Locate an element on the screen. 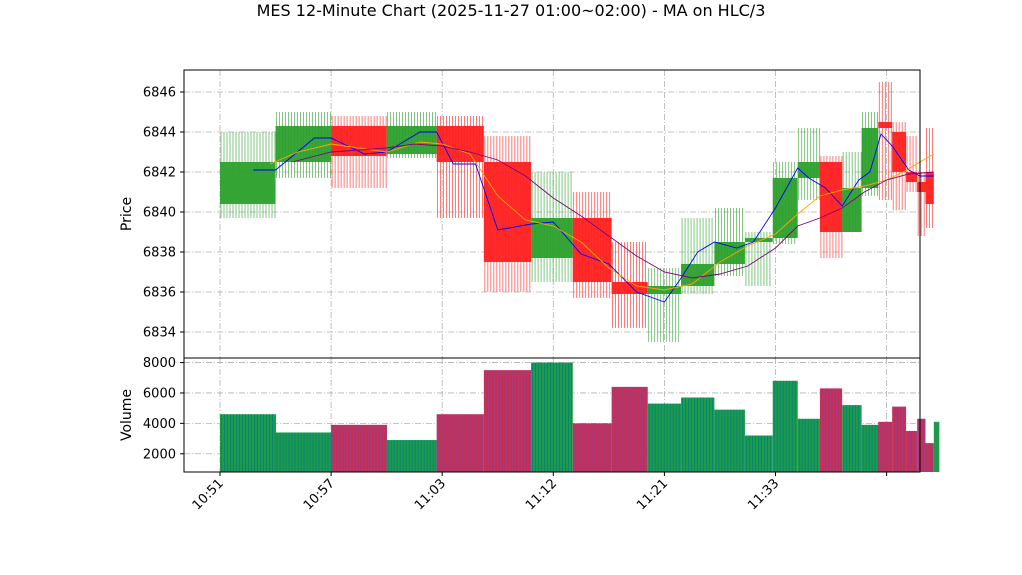  x-tick-label: 11:21 is located at coordinates (652, 494).